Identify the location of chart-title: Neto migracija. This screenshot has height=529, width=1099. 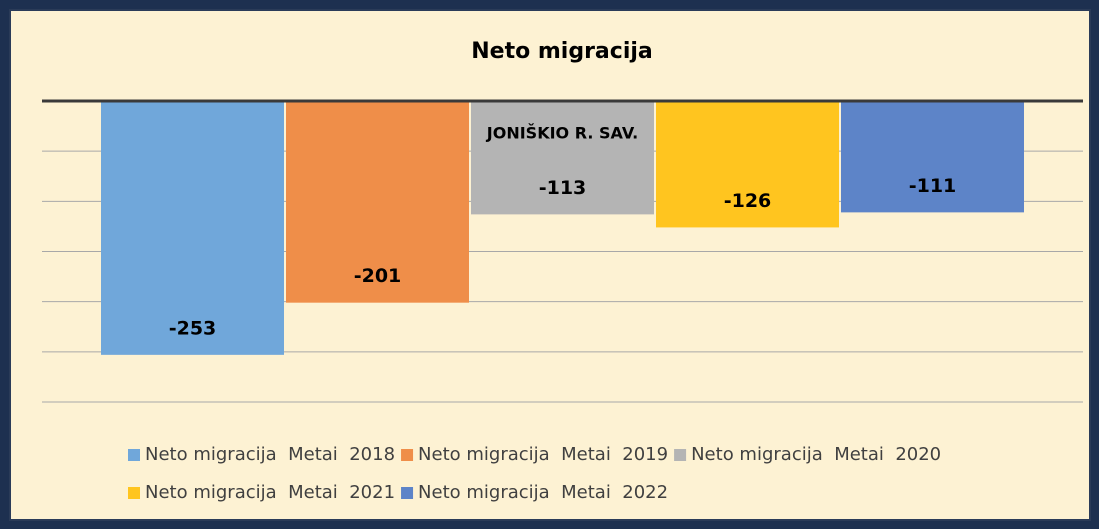
(562, 51).